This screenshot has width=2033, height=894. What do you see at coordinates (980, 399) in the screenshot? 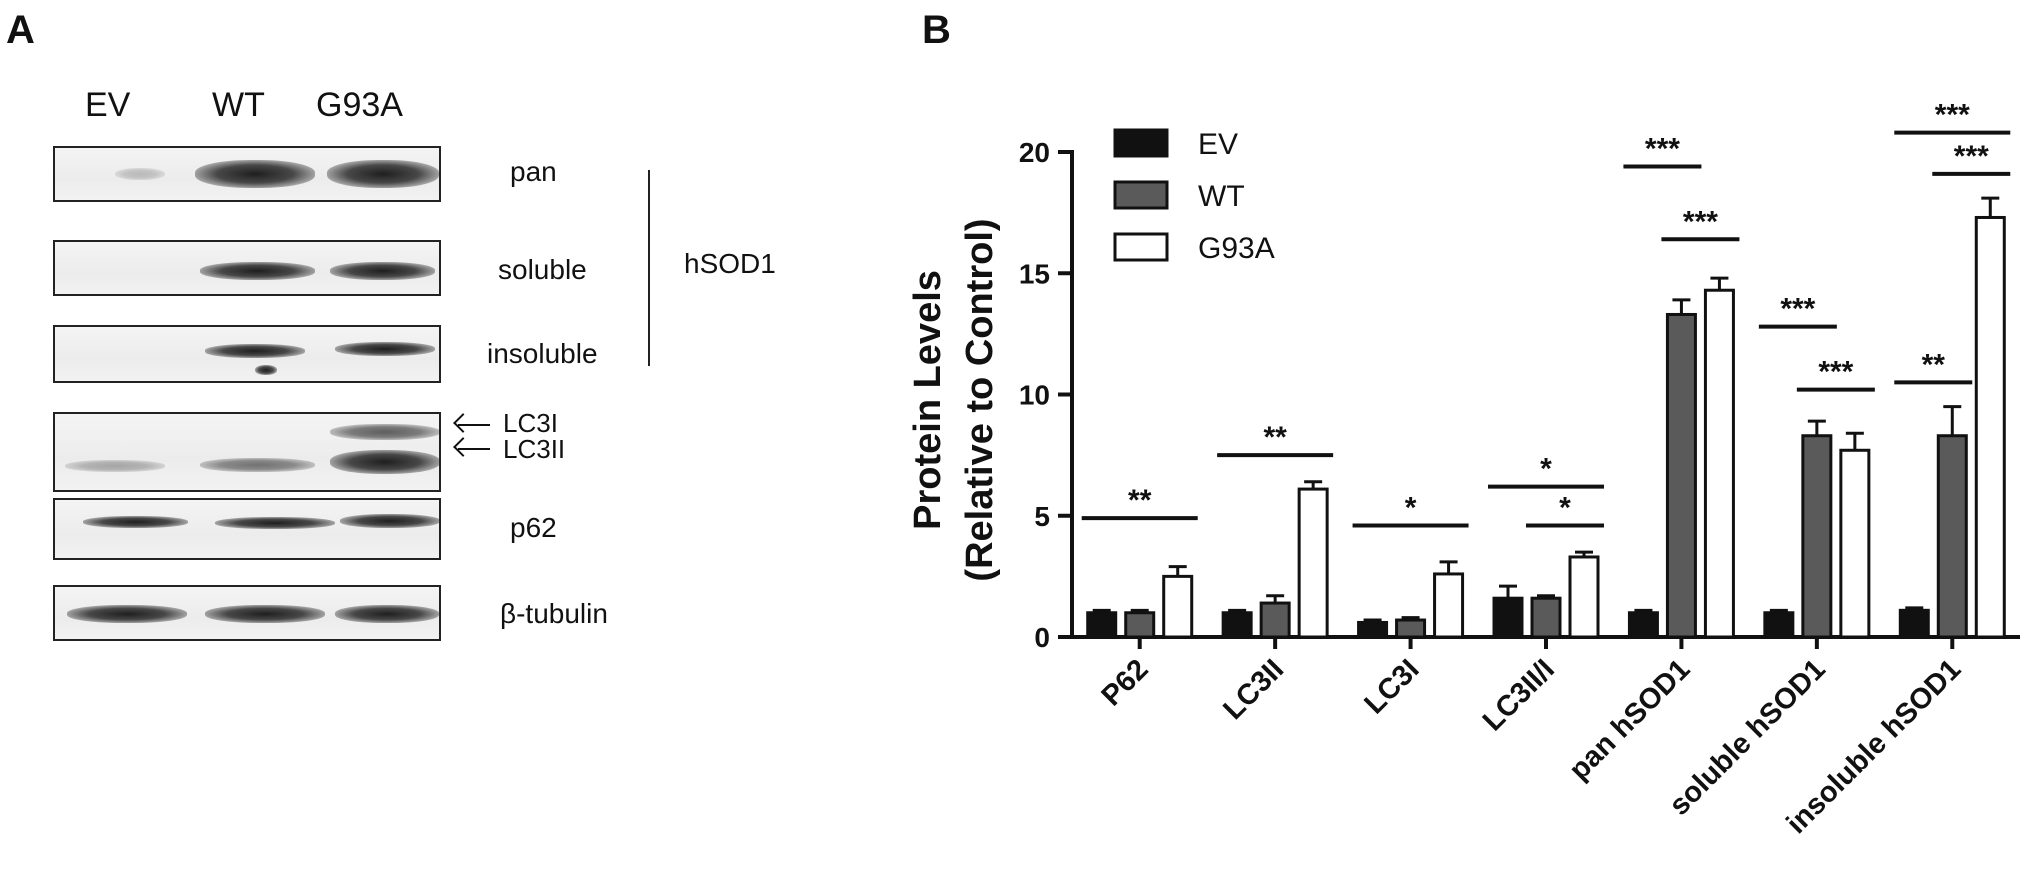
I see `y-axis-label-line2: (Relative to Control)` at bounding box center [980, 399].